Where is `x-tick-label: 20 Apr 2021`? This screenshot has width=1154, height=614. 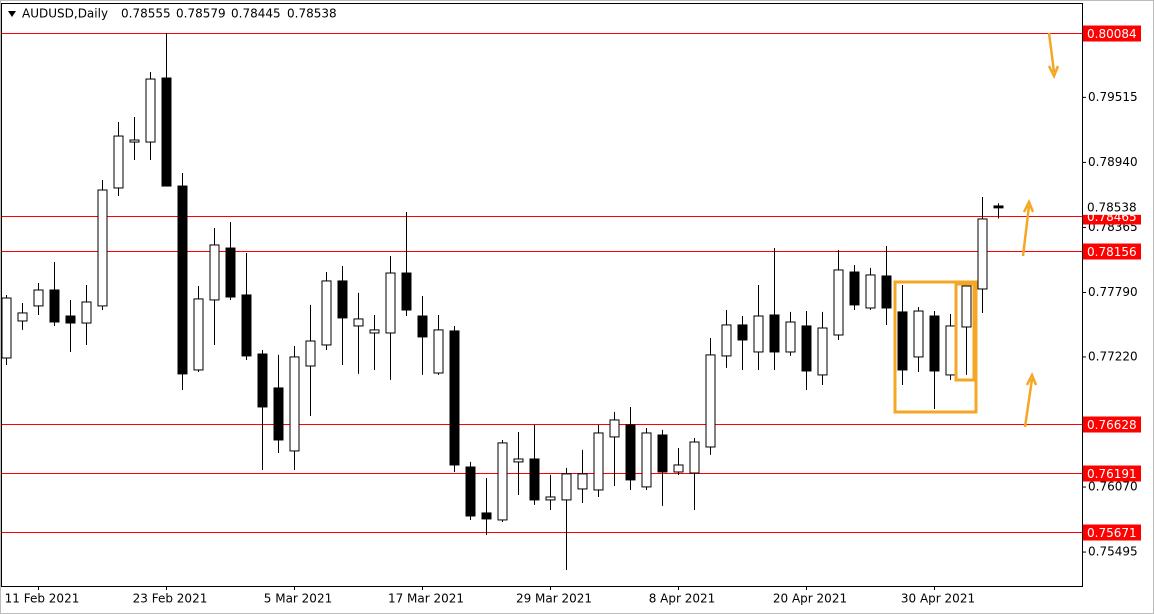 x-tick-label: 20 Apr 2021 is located at coordinates (810, 599).